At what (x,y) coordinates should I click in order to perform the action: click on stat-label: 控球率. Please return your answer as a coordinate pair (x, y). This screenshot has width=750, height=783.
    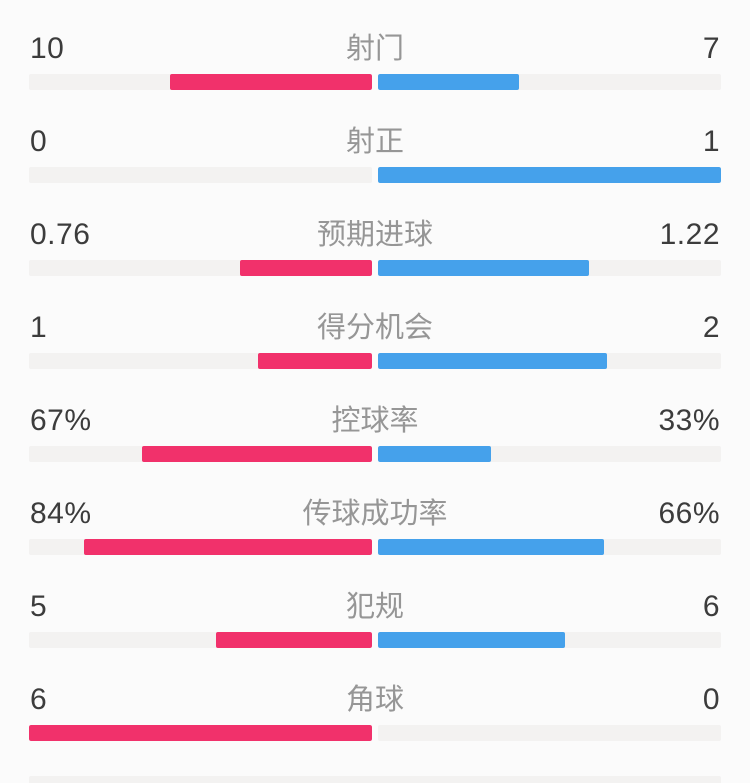
    Looking at the image, I should click on (375, 421).